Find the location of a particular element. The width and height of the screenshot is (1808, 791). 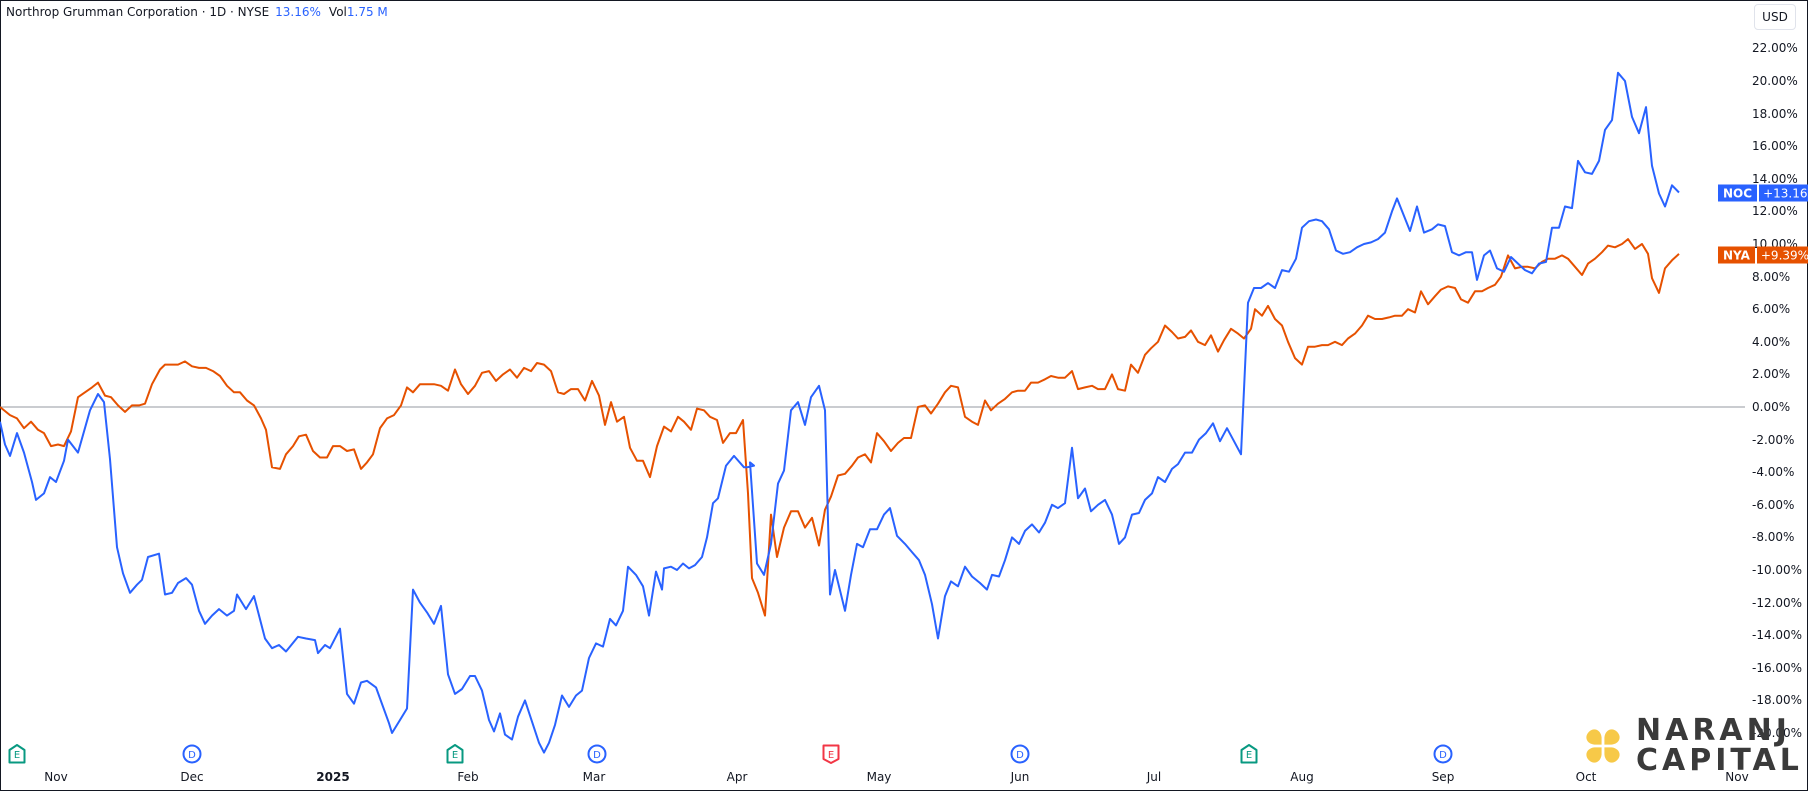

y-axis-tick: 16.00% is located at coordinates (1775, 146).